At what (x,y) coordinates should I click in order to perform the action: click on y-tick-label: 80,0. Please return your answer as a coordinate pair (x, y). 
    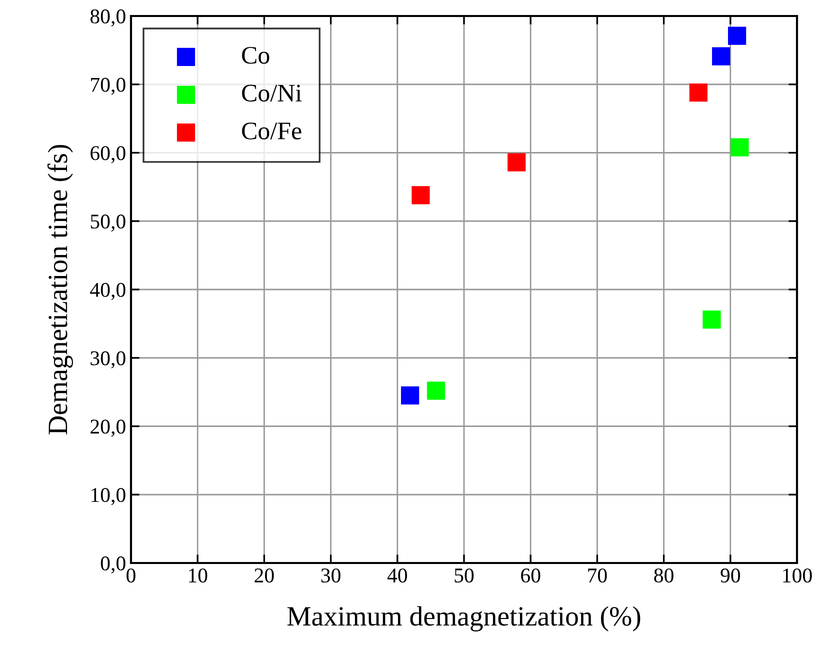
    Looking at the image, I should click on (108, 17).